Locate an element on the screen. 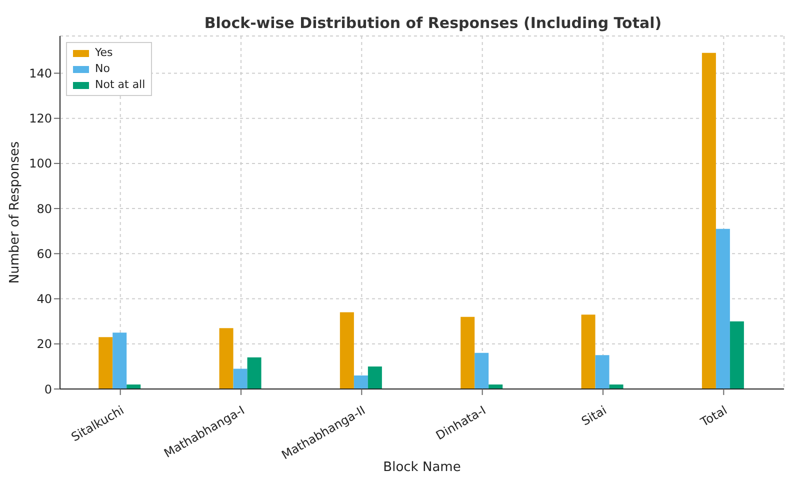  y-tick-label: 120 is located at coordinates (40, 119).